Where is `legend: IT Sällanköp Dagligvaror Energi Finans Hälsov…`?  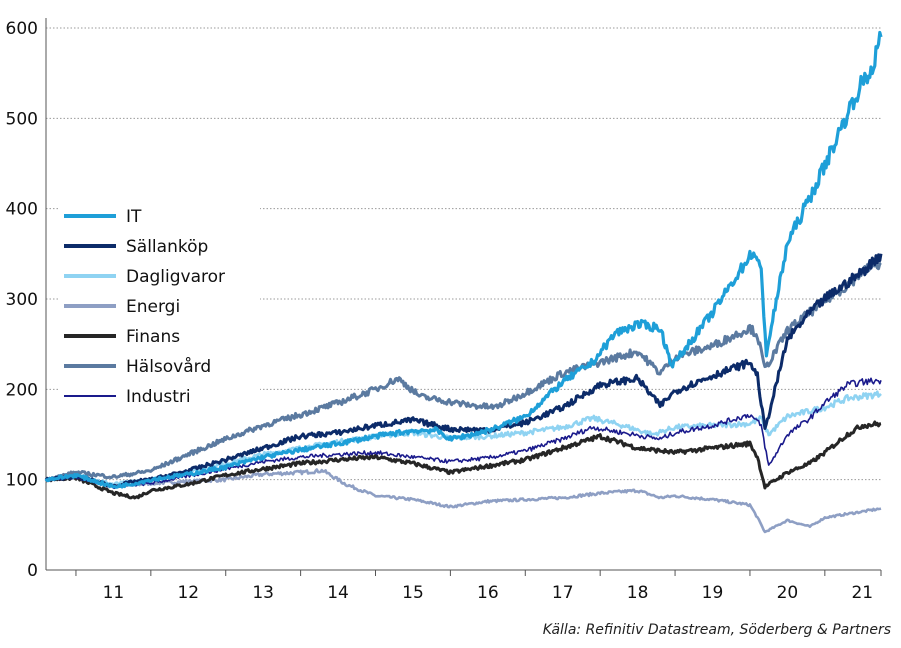
legend: IT Sällanköp Dagligvaror Energi Finans Hälsov… is located at coordinates (160, 306).